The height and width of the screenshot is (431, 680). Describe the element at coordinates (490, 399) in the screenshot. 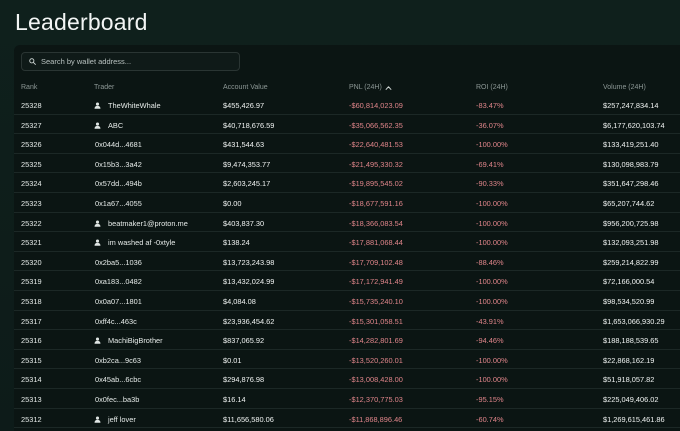

I see `roi-cell: -95.15%` at that location.